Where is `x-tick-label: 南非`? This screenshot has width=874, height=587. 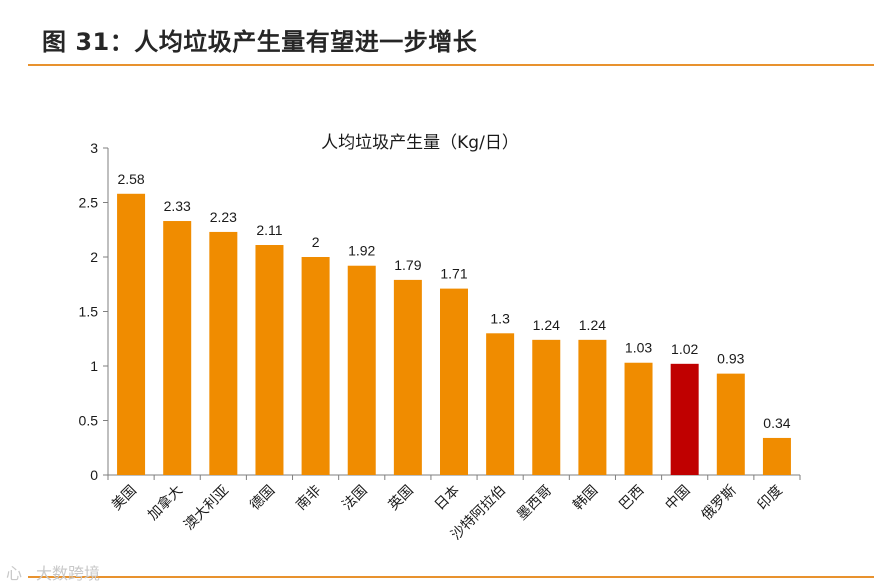 x-tick-label: 南非 is located at coordinates (308, 498).